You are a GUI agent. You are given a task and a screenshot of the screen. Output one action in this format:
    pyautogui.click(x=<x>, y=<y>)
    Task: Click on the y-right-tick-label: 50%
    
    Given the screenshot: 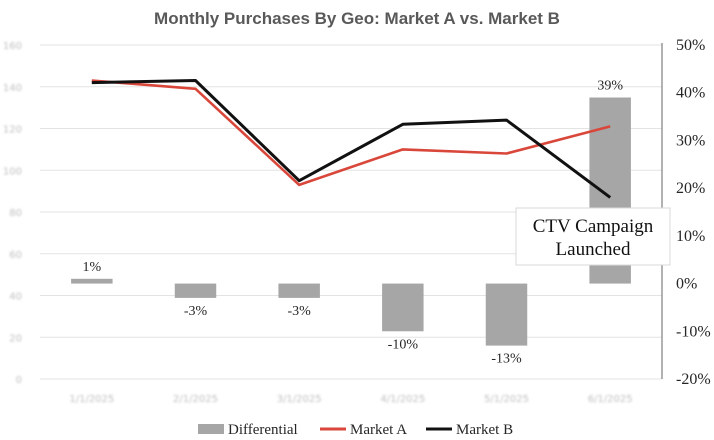 What is the action you would take?
    pyautogui.click(x=690, y=45)
    